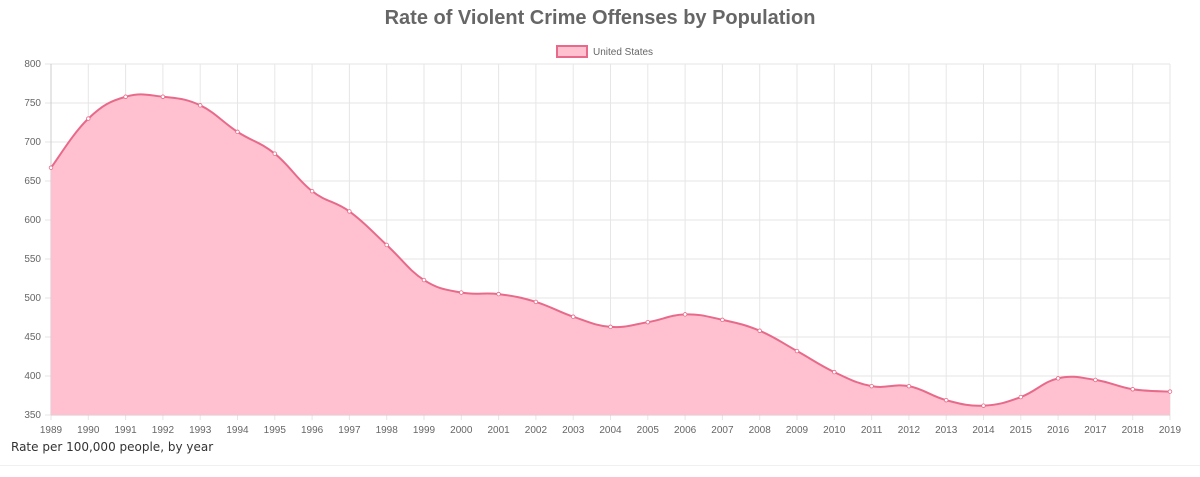 Image resolution: width=1200 pixels, height=477 pixels. I want to click on data-point-2003, so click(573, 316).